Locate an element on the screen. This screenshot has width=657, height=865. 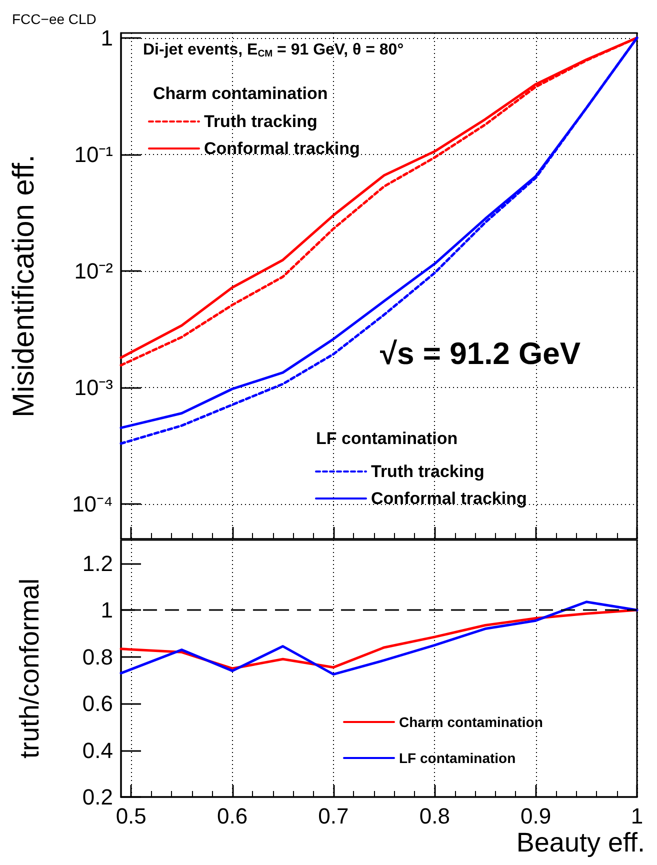
y-tick-label: 10⁻³ is located at coordinates (93, 387).